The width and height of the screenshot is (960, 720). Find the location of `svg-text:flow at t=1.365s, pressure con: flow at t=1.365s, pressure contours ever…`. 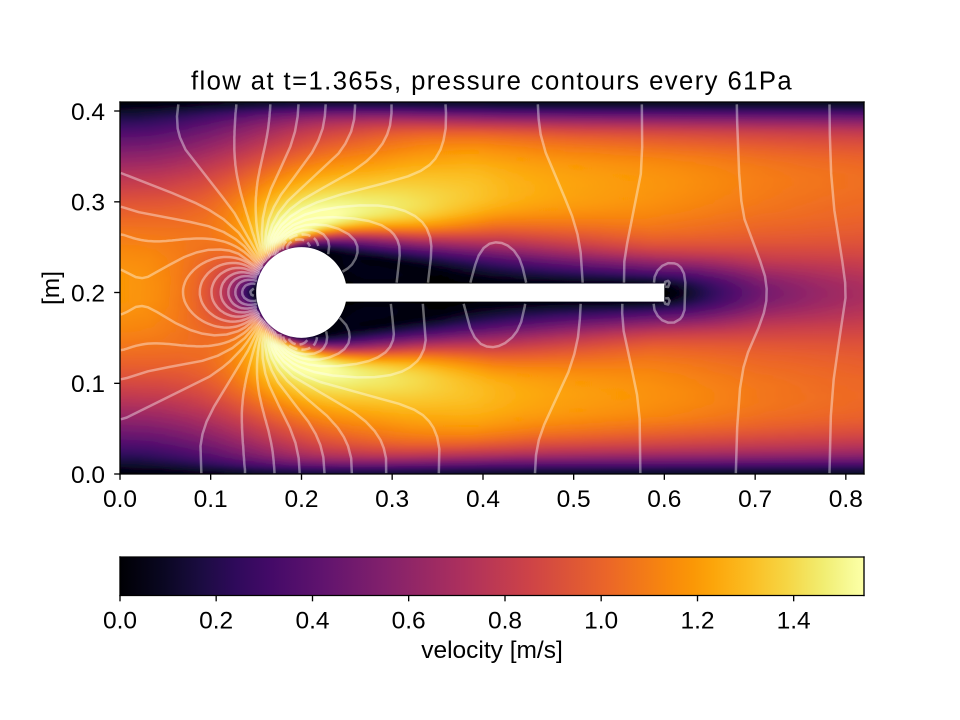

svg-text:flow at t=1.365s, pressure con: flow at t=1.365s, pressure contours ever… is located at coordinates (492, 82).